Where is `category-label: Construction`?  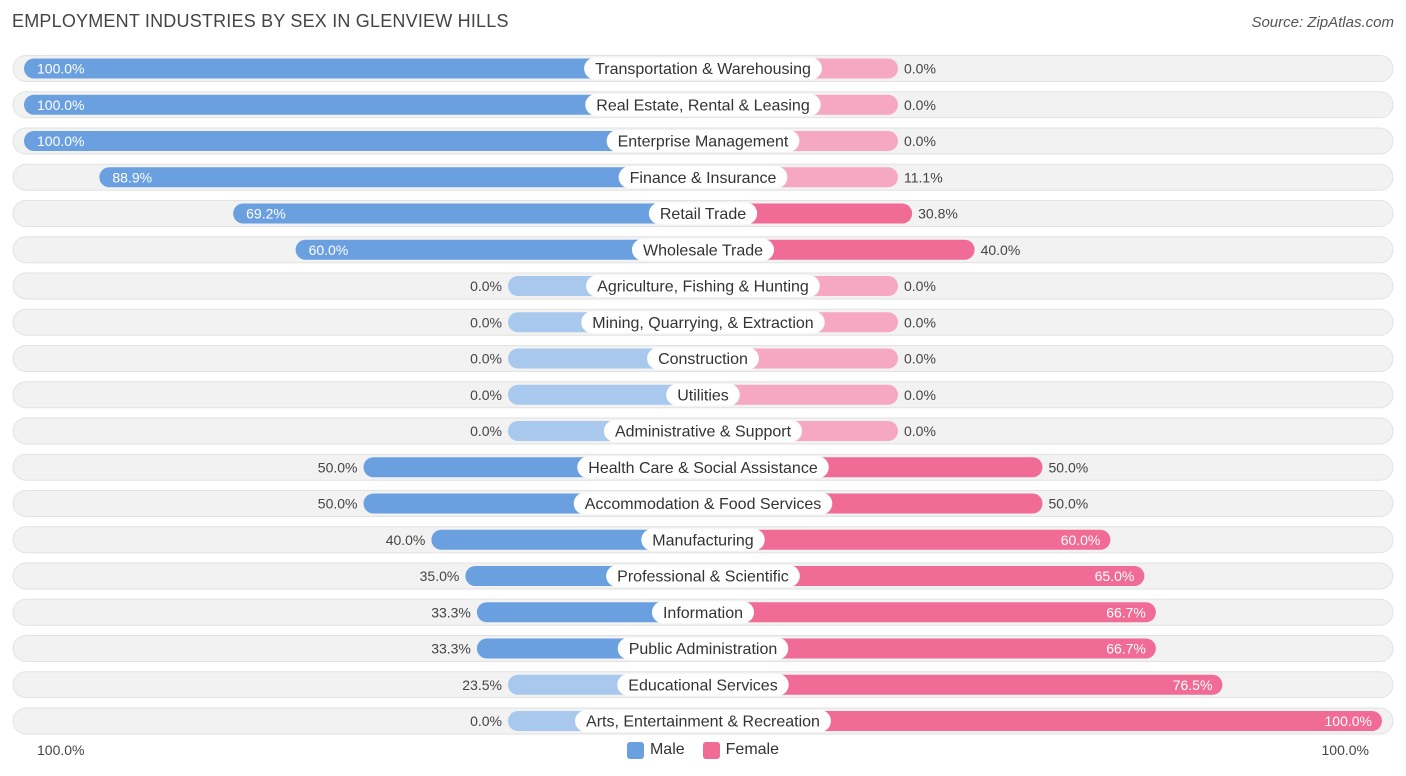
category-label: Construction is located at coordinates (703, 359).